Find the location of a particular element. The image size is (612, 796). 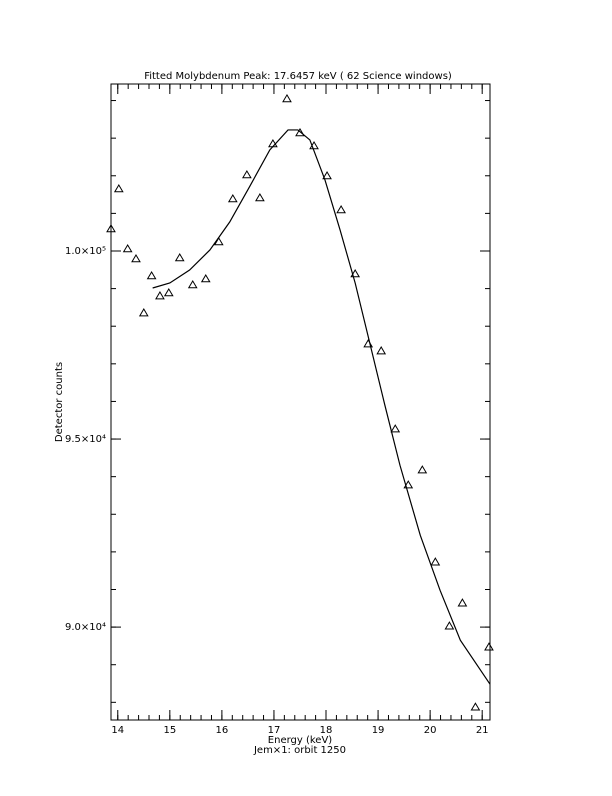

x-axis-label: Energy (keV) is located at coordinates (300, 740).